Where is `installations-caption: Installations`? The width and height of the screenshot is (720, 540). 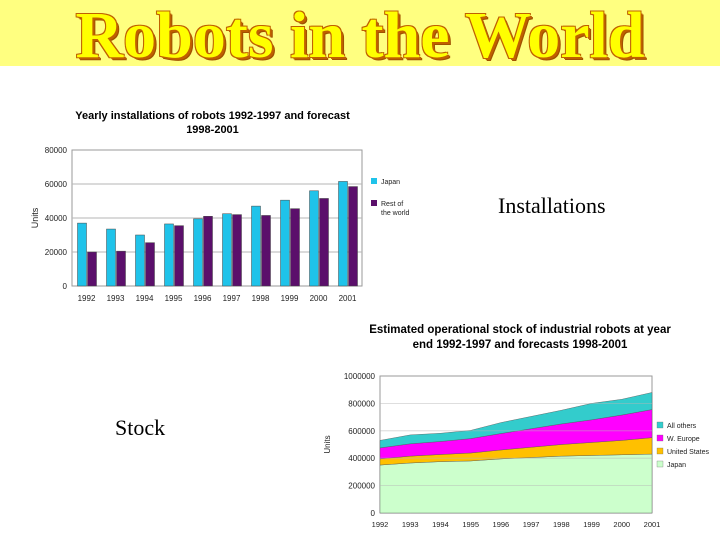 installations-caption: Installations is located at coordinates (552, 205).